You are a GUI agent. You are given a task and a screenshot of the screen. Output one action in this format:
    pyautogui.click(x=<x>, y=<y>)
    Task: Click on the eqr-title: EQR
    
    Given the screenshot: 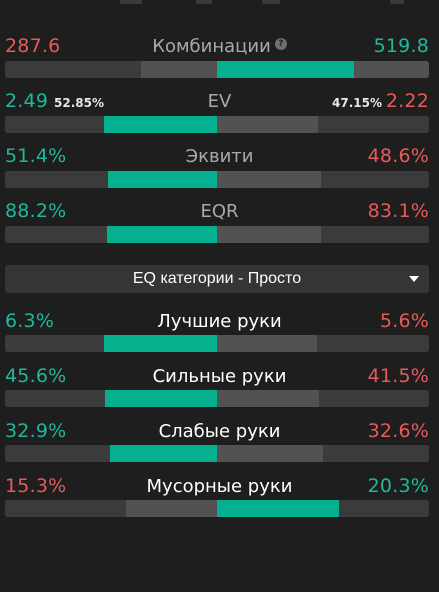 What is the action you would take?
    pyautogui.click(x=219, y=211)
    